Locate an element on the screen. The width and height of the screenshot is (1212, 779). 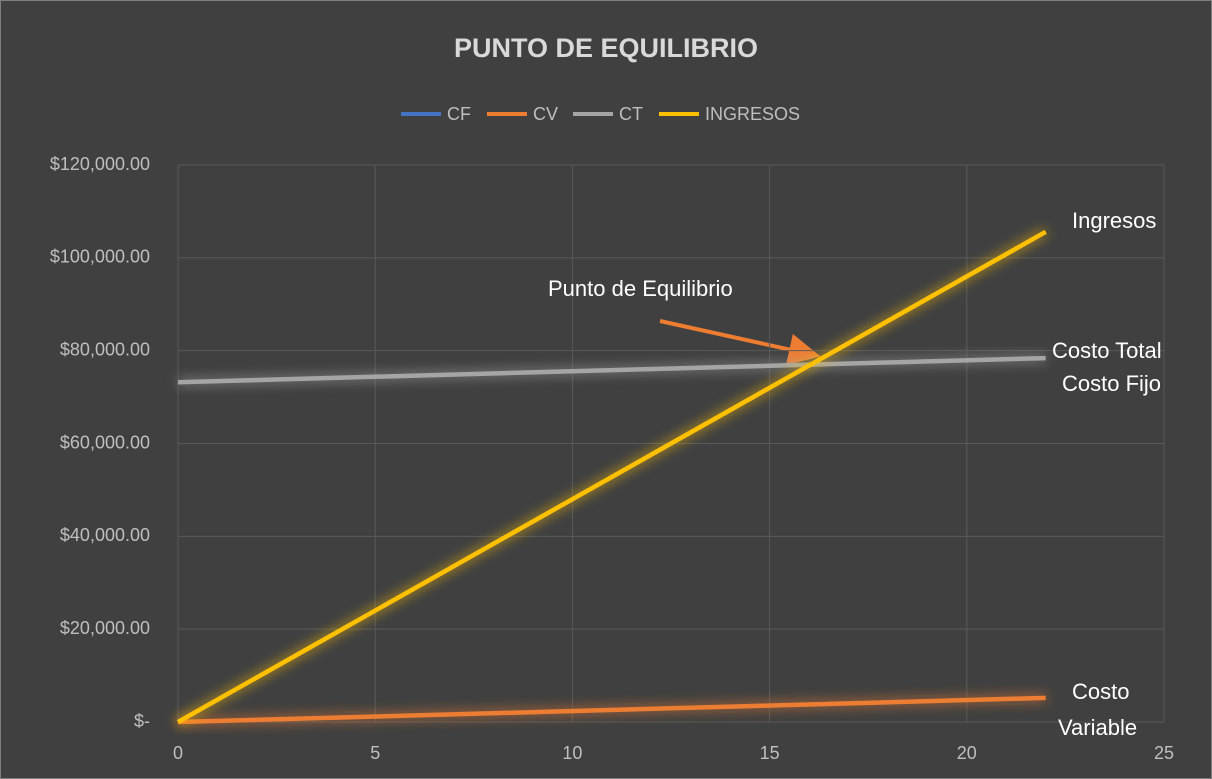
legend-label: CT is located at coordinates (631, 114).